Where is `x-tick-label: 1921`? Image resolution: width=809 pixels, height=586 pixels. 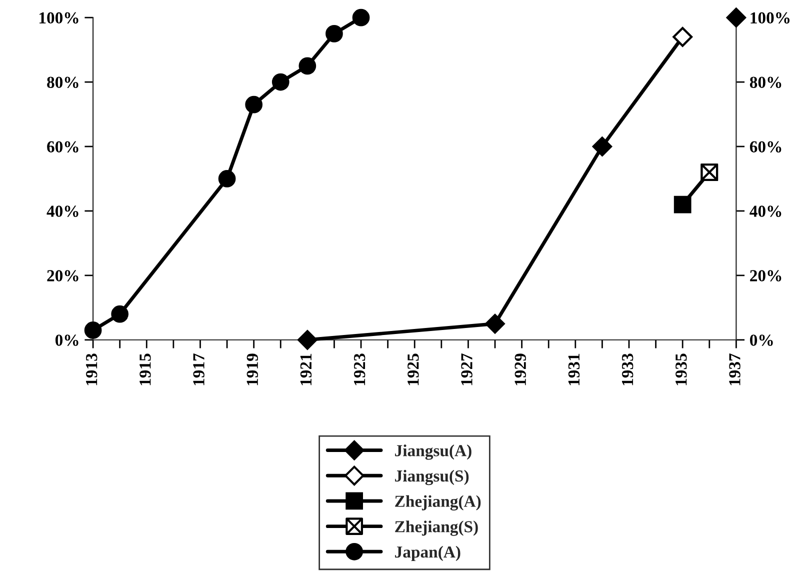 x-tick-label: 1921 is located at coordinates (306, 370).